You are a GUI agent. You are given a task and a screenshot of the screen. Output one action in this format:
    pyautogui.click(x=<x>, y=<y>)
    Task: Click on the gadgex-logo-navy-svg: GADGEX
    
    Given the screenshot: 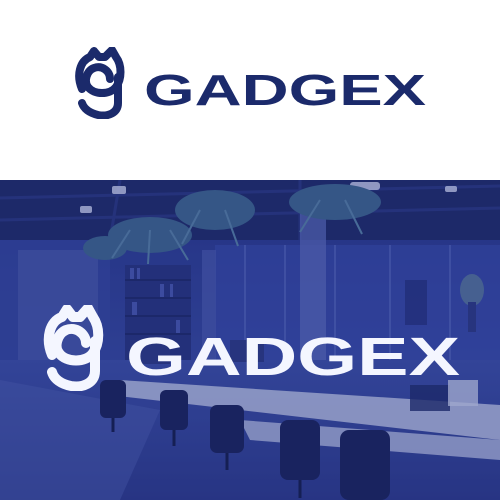 What is the action you would take?
    pyautogui.click(x=250, y=83)
    